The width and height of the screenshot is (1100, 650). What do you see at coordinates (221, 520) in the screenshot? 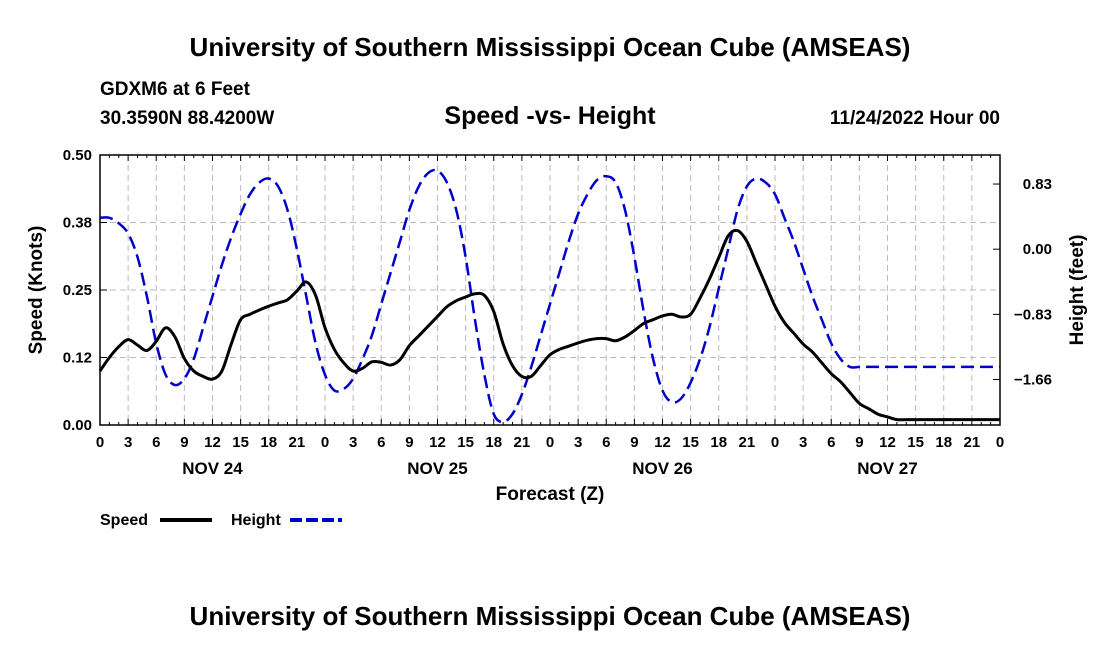
I see `legend: Speed Height` at bounding box center [221, 520].